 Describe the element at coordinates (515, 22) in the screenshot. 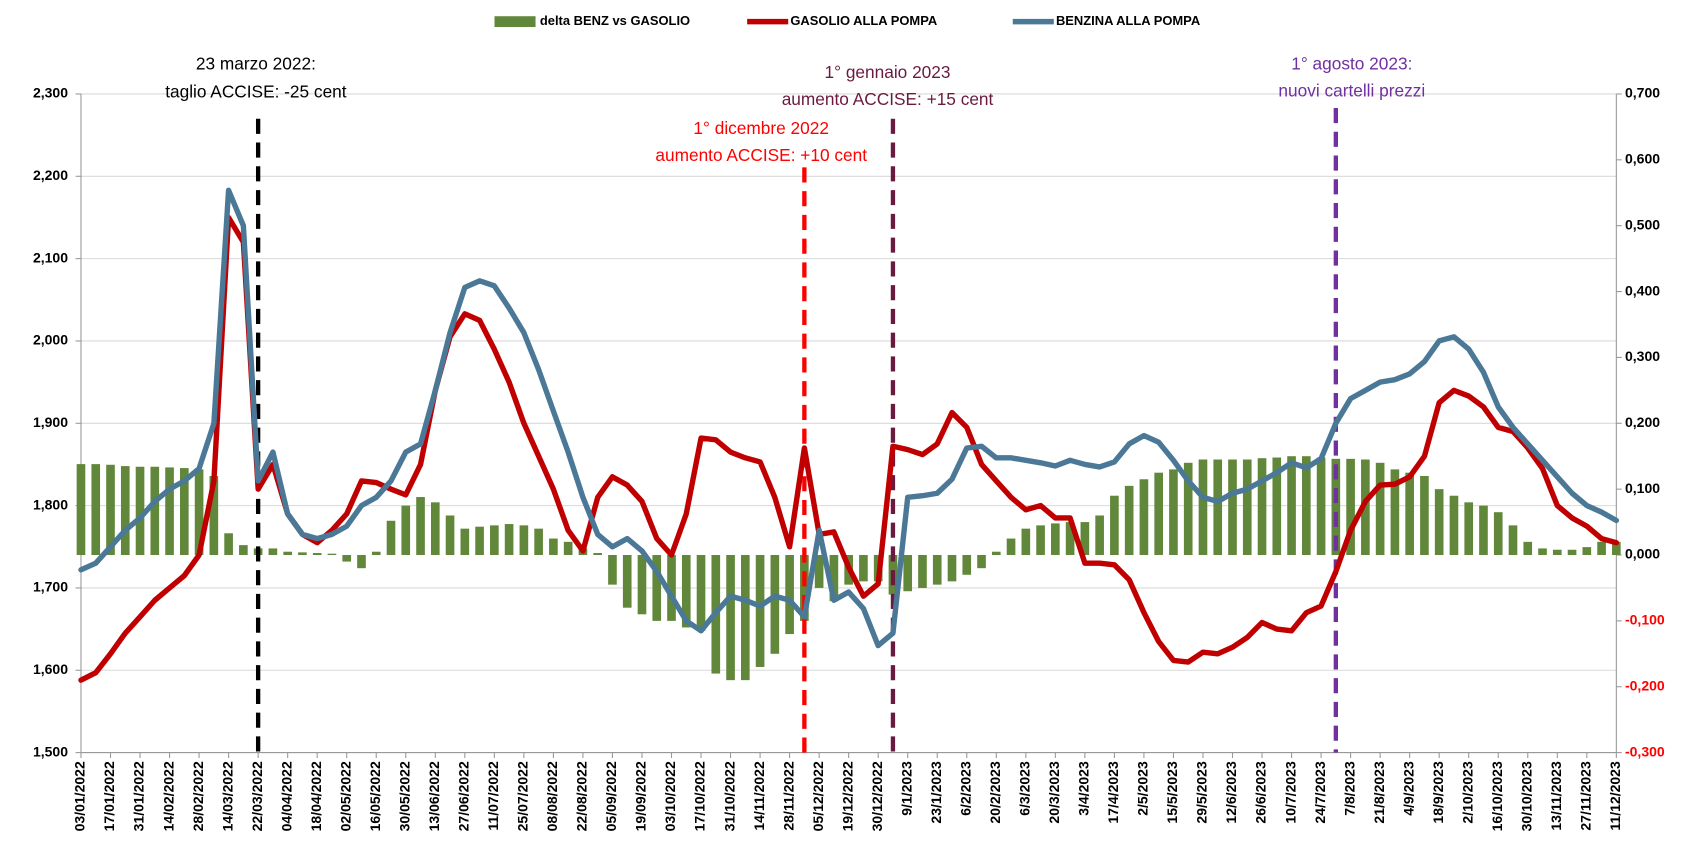

I see `legend-swatch` at that location.